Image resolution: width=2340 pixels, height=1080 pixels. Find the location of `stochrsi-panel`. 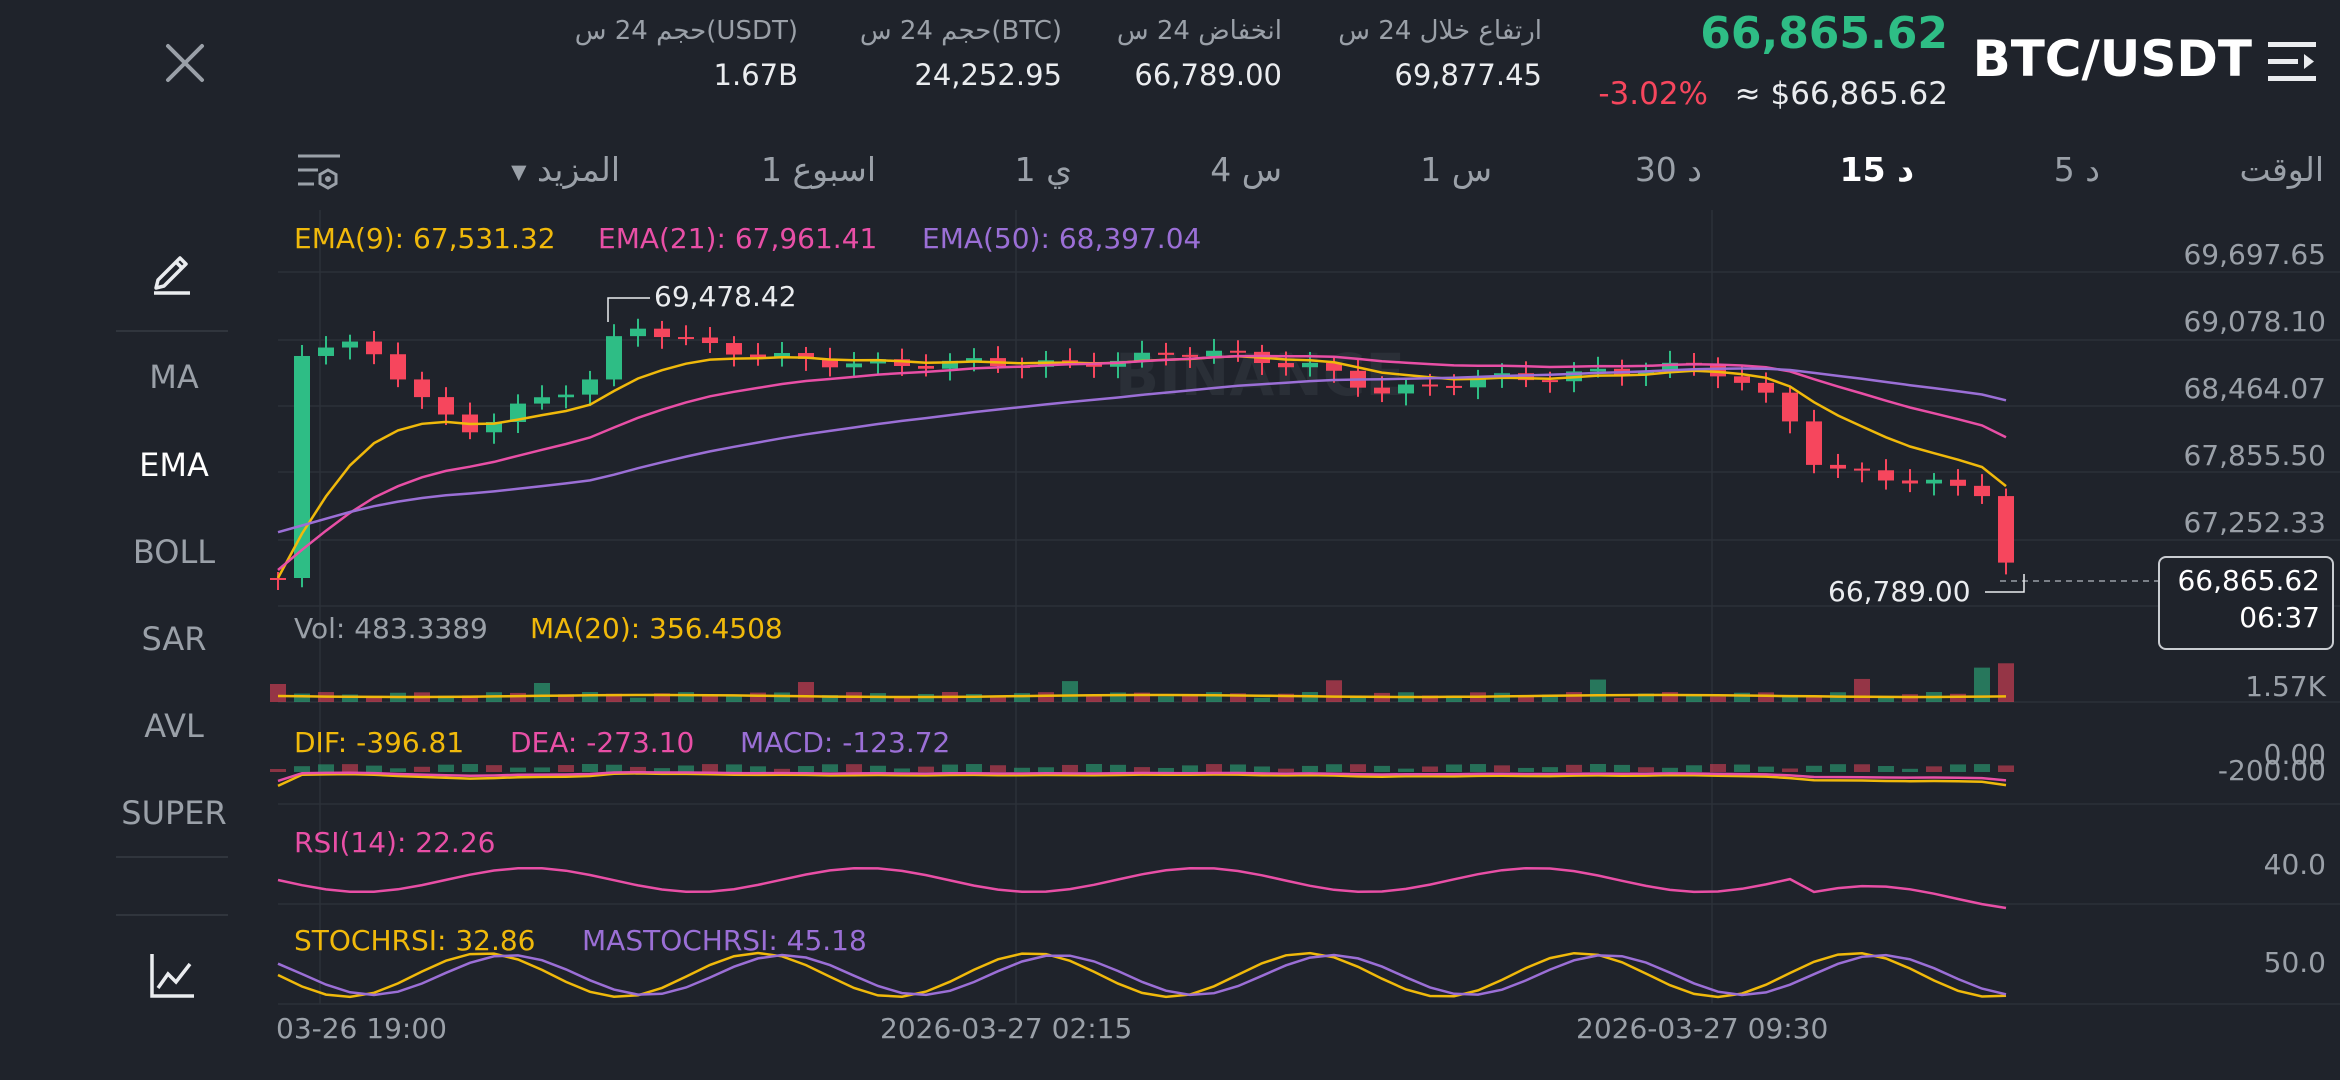

stochrsi-panel is located at coordinates (1142, 975).